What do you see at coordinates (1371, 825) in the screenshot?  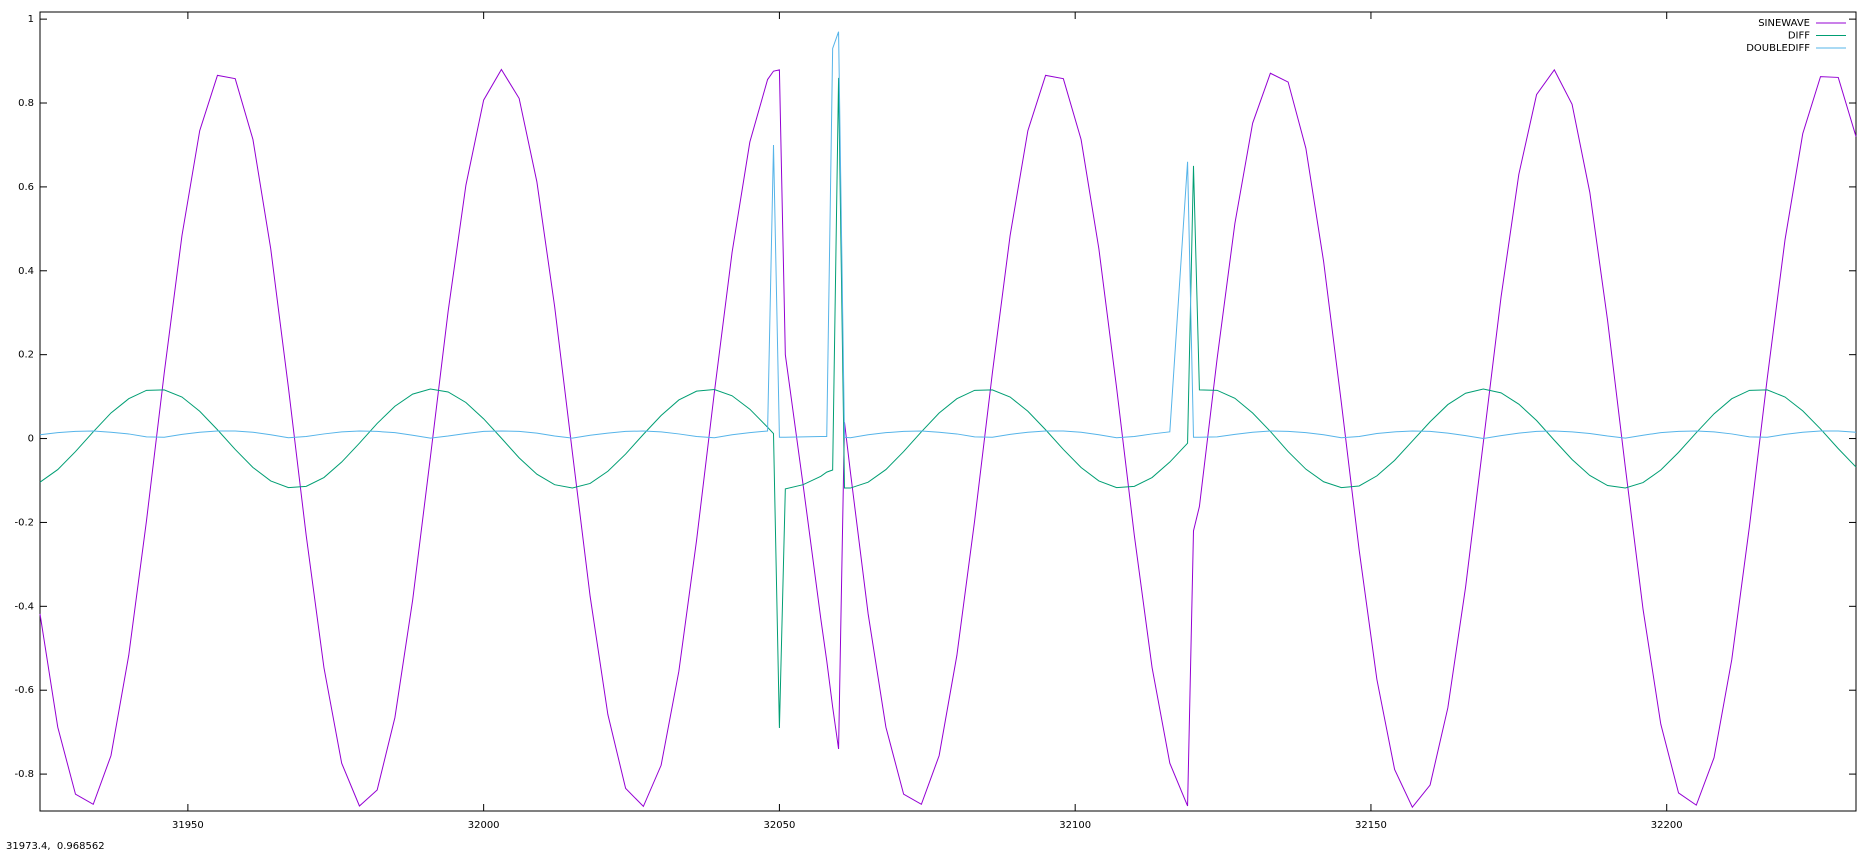 I see `x-tick-label: 32150` at bounding box center [1371, 825].